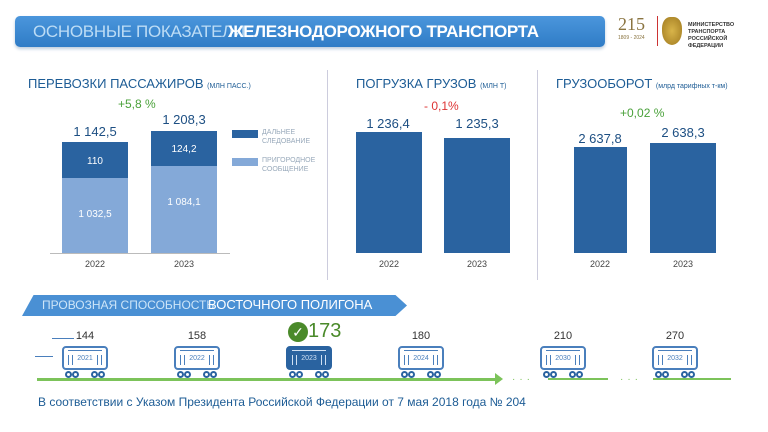 The image size is (768, 432). I want to click on turnover-bar-2022, so click(600, 200).